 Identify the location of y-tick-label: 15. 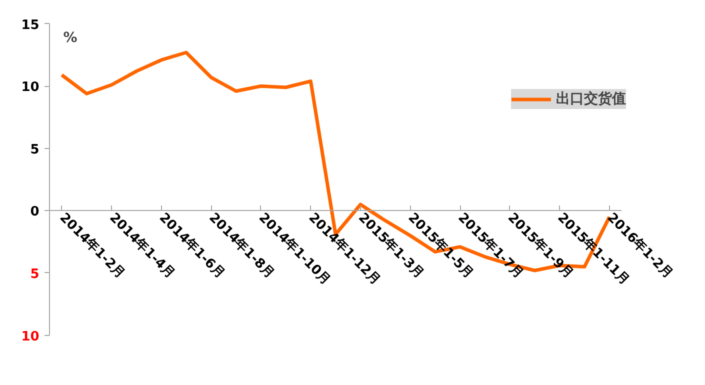
(30, 25).